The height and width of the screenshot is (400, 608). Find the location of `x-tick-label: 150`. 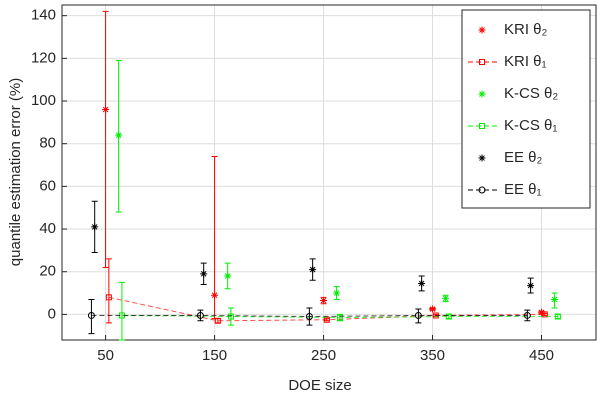

x-tick-label: 150 is located at coordinates (214, 355).